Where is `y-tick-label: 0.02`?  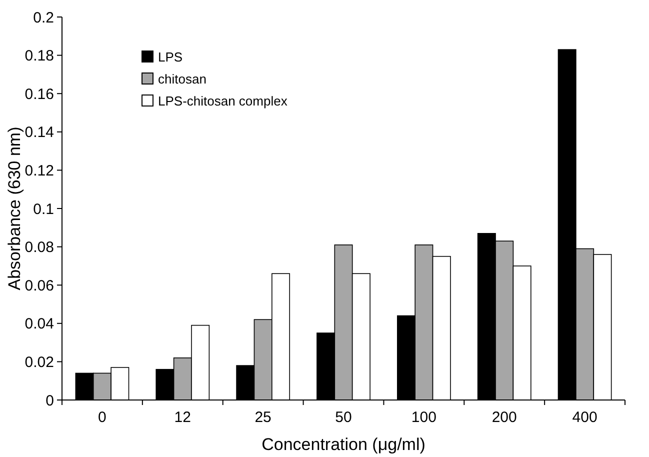
y-tick-label: 0.02 is located at coordinates (39, 362).